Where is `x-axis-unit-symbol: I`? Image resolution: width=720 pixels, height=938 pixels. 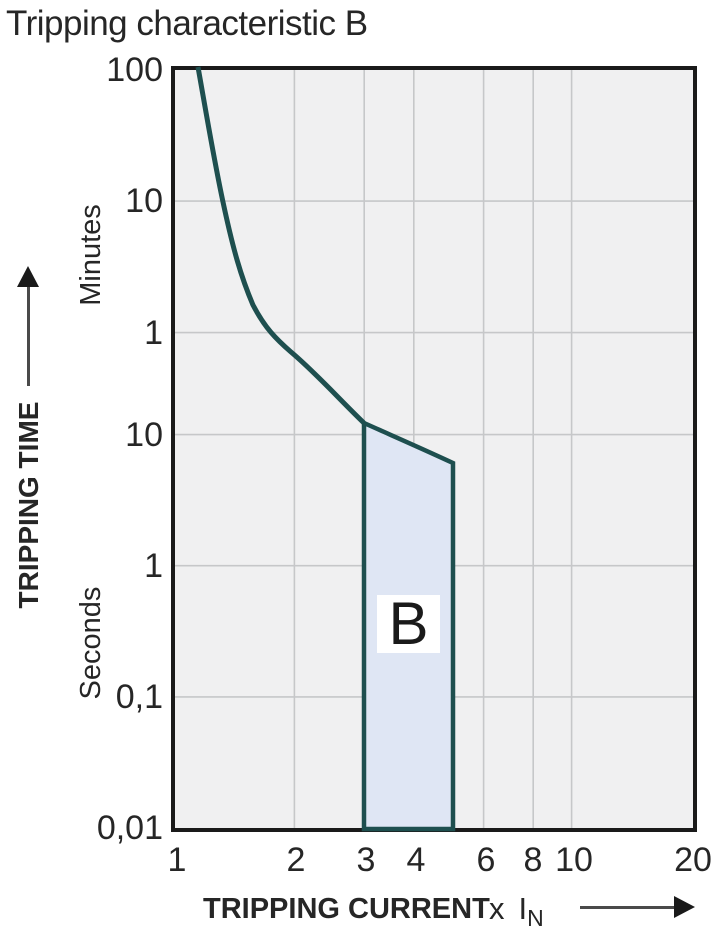 x-axis-unit-symbol: I is located at coordinates (523, 908).